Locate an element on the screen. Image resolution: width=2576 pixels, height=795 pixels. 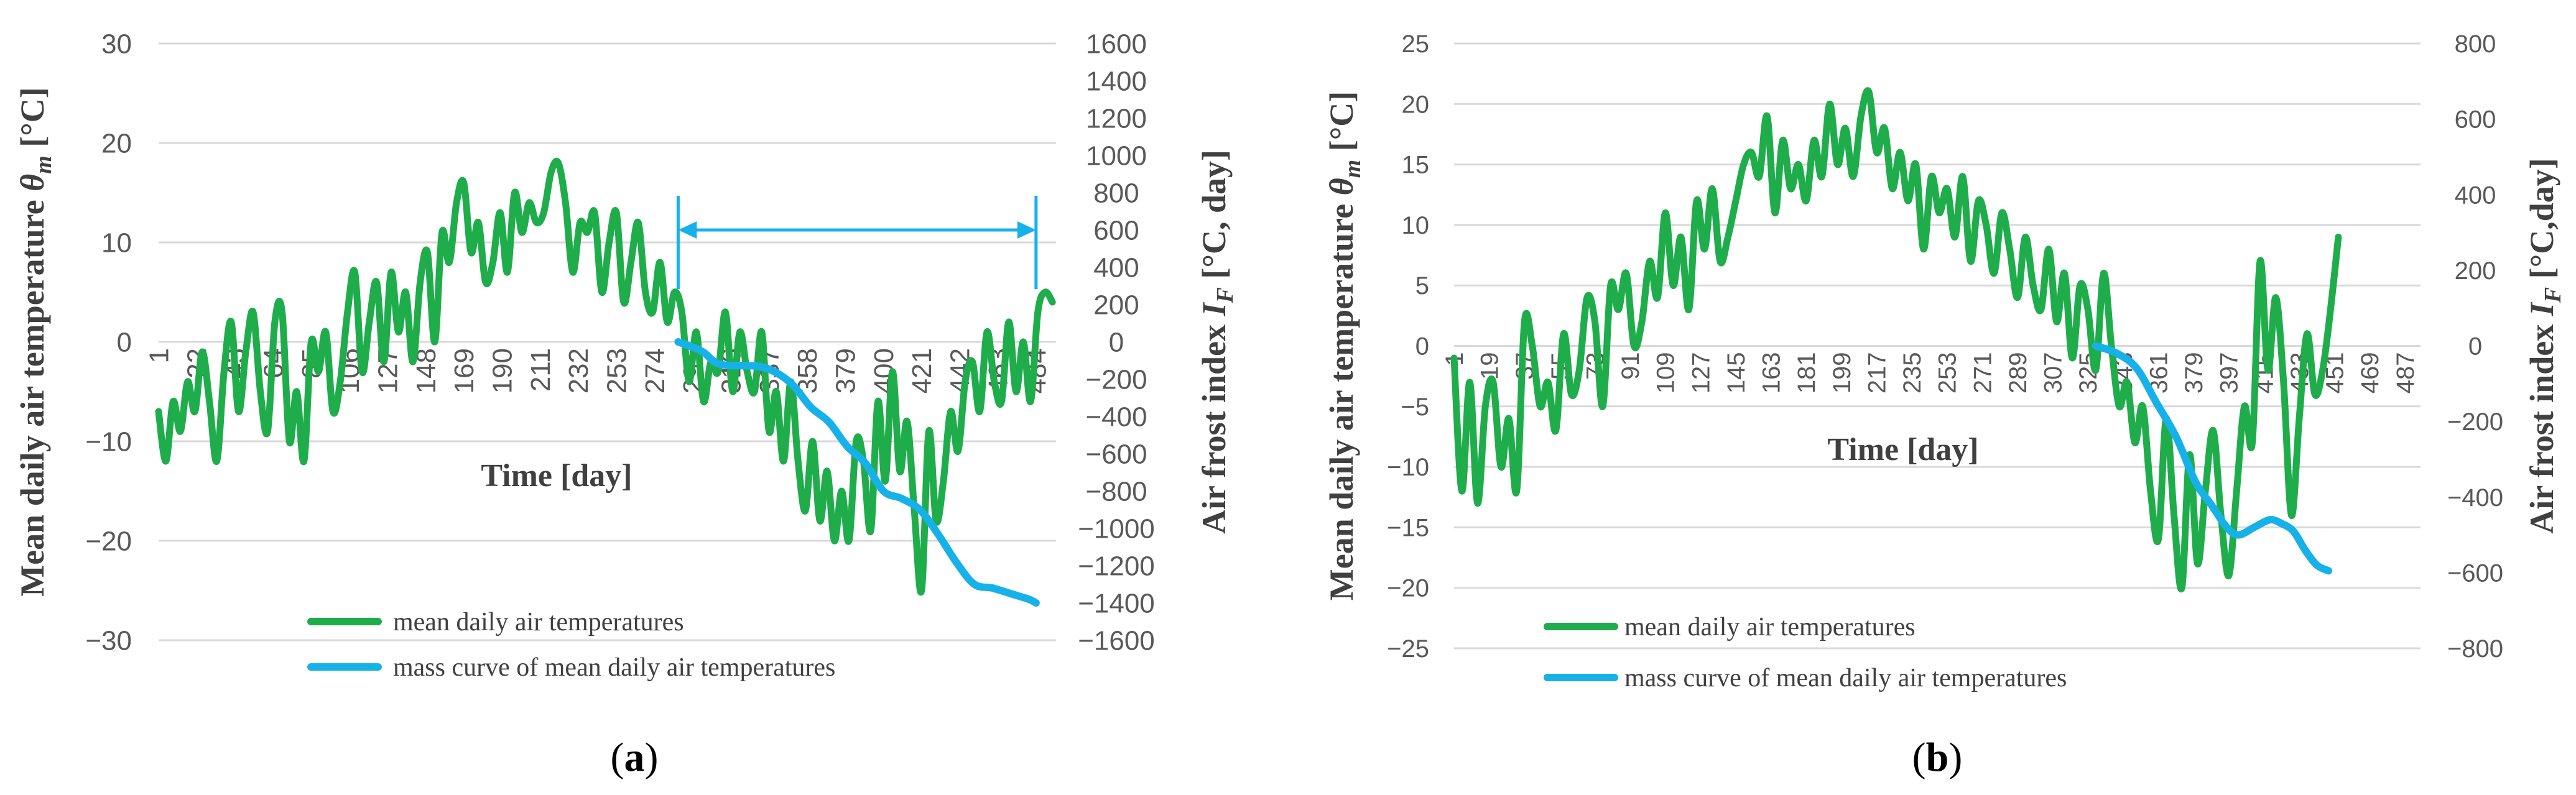
y-right-title-unit: [°C, day] is located at coordinates (1214, 219).